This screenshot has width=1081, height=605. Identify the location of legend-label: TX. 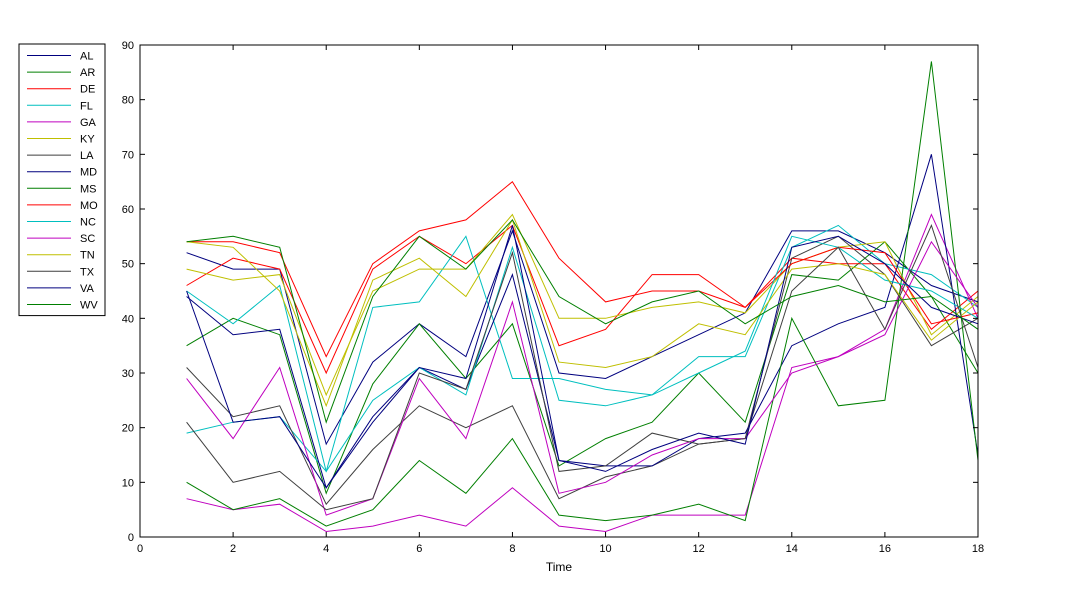
(87, 272).